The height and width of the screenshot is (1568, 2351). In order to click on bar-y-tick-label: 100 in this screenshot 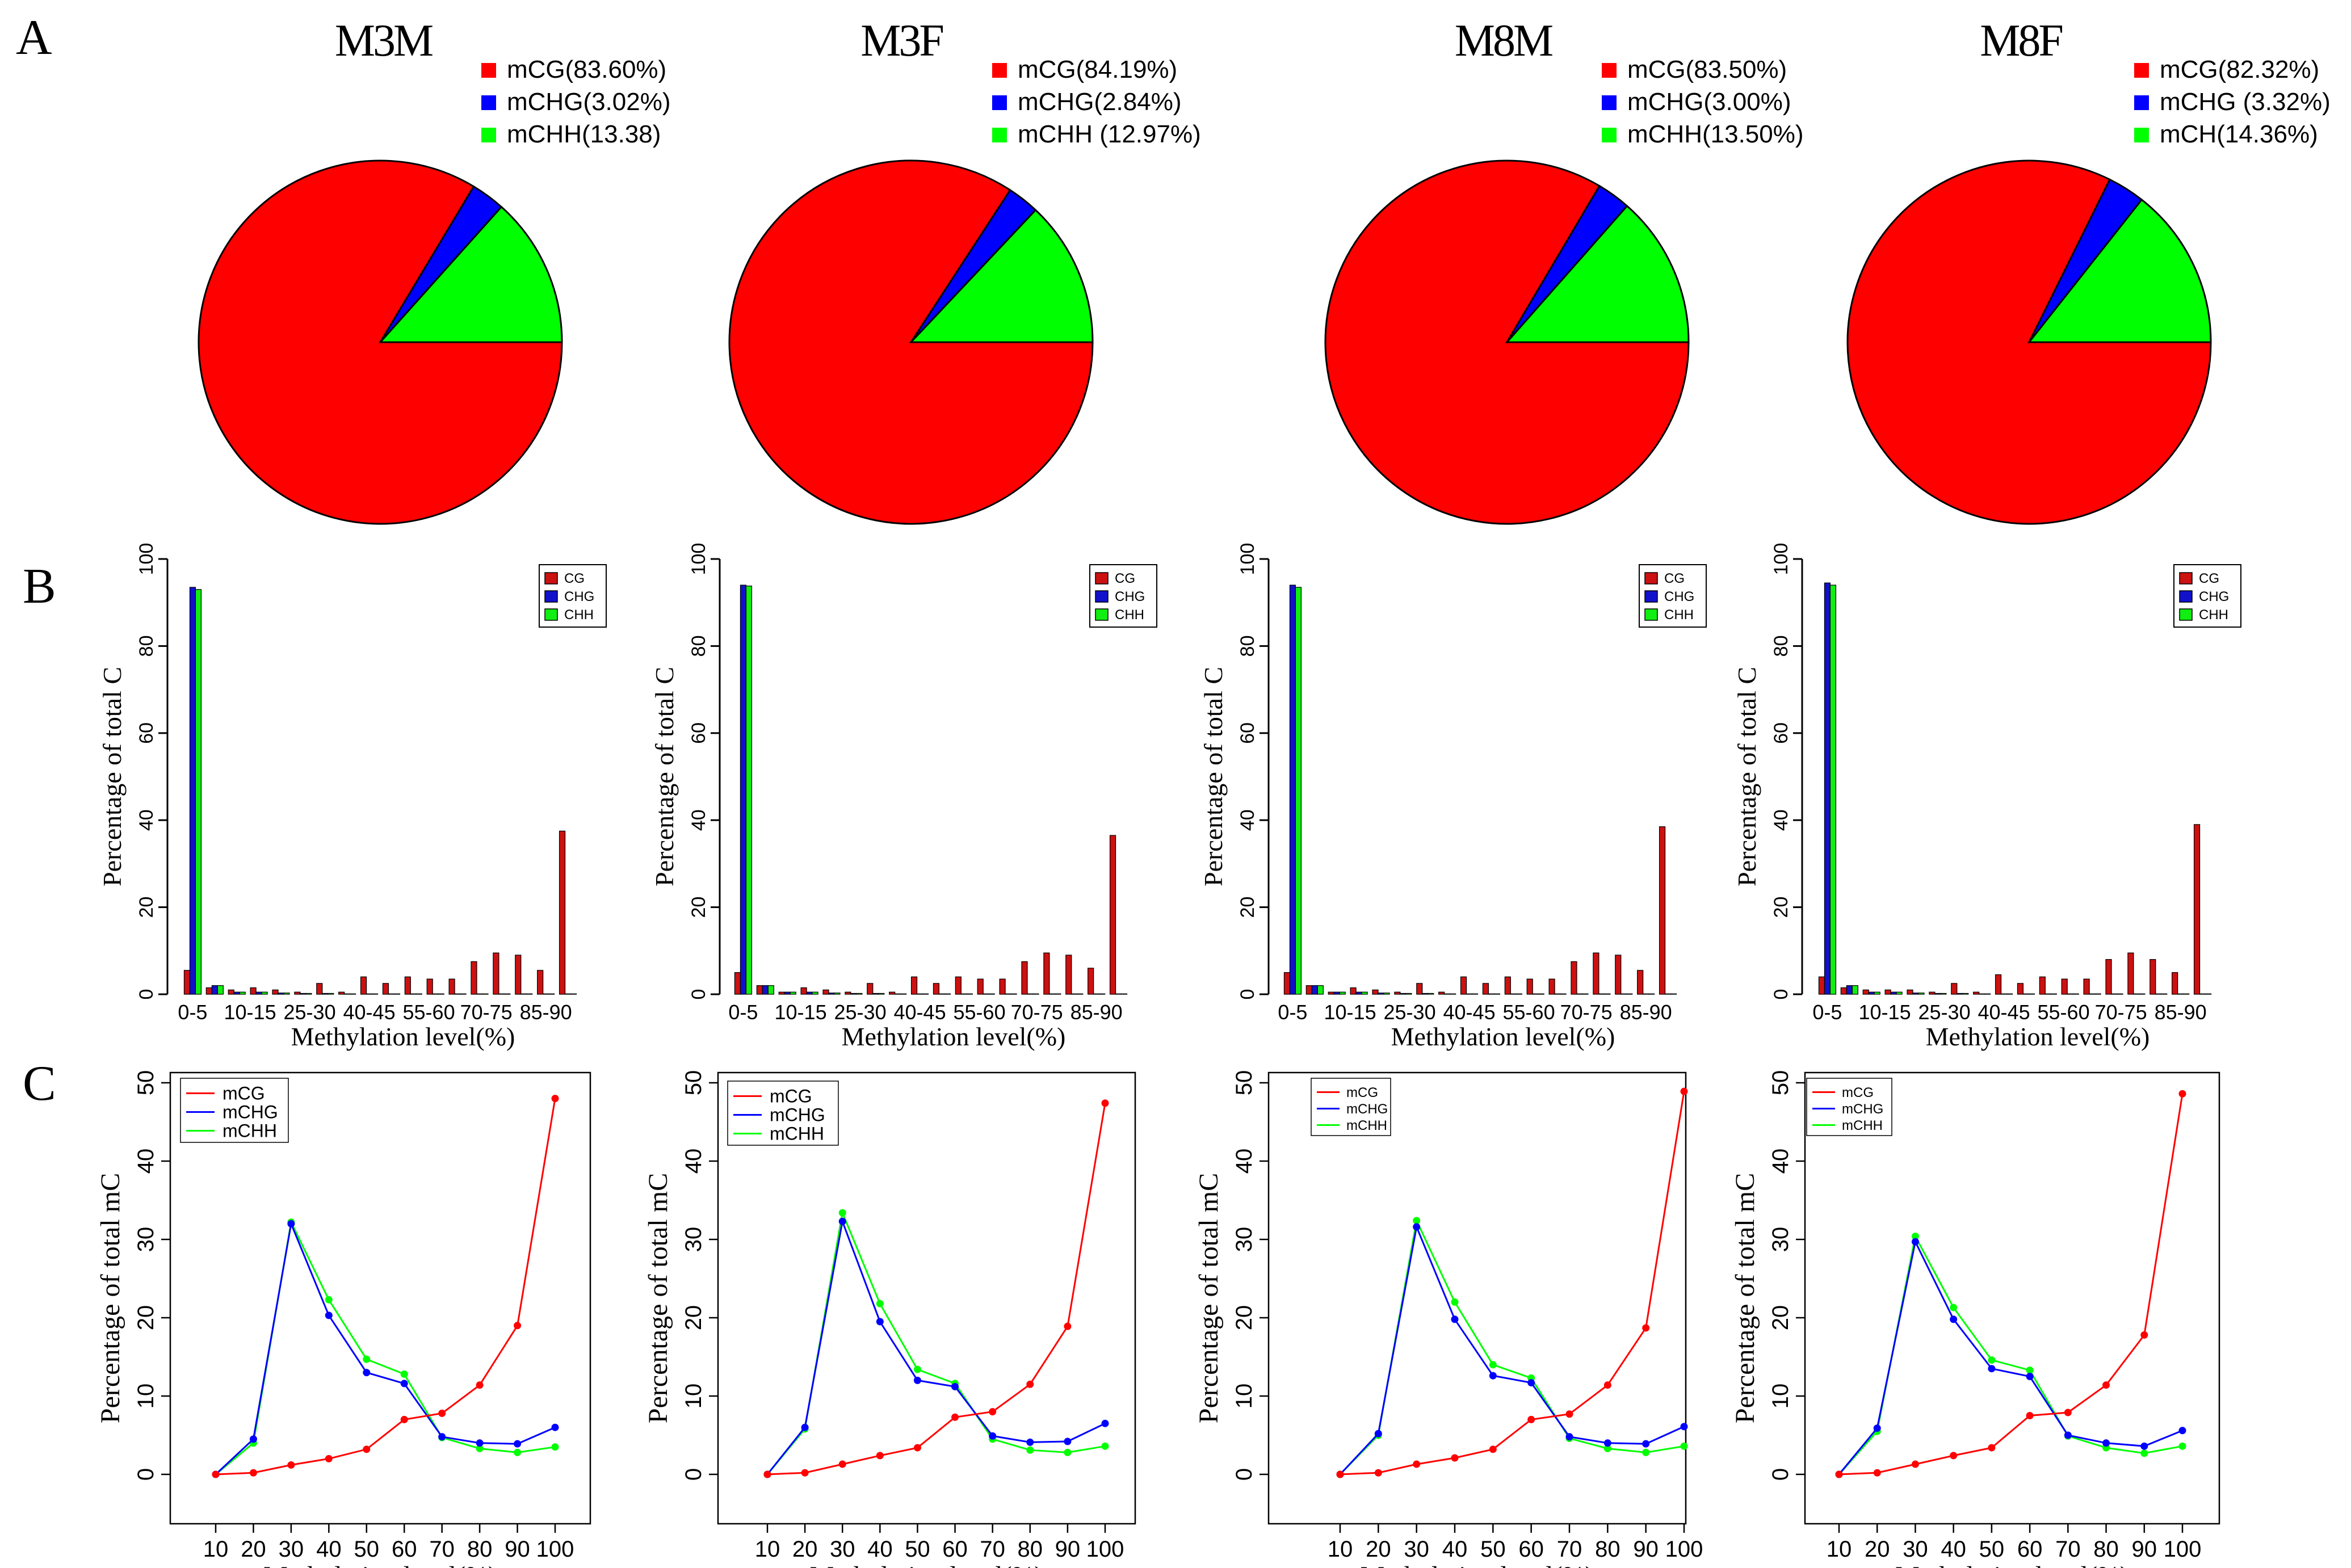, I will do `click(1781, 559)`.